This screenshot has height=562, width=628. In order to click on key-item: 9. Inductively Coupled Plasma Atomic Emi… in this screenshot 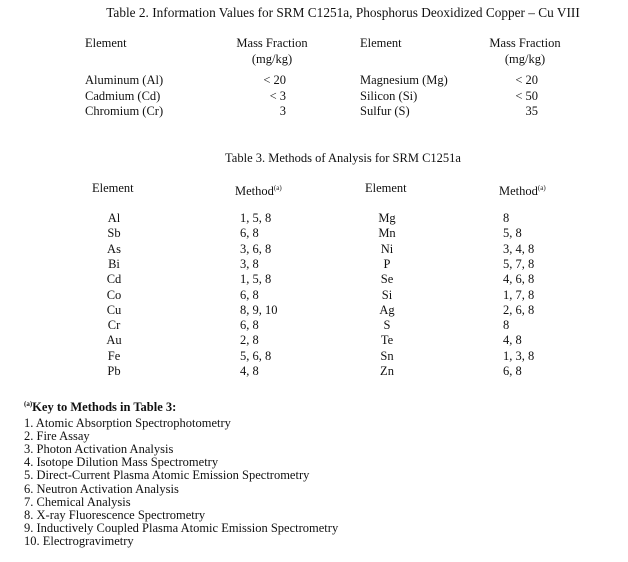, I will do `click(181, 527)`.